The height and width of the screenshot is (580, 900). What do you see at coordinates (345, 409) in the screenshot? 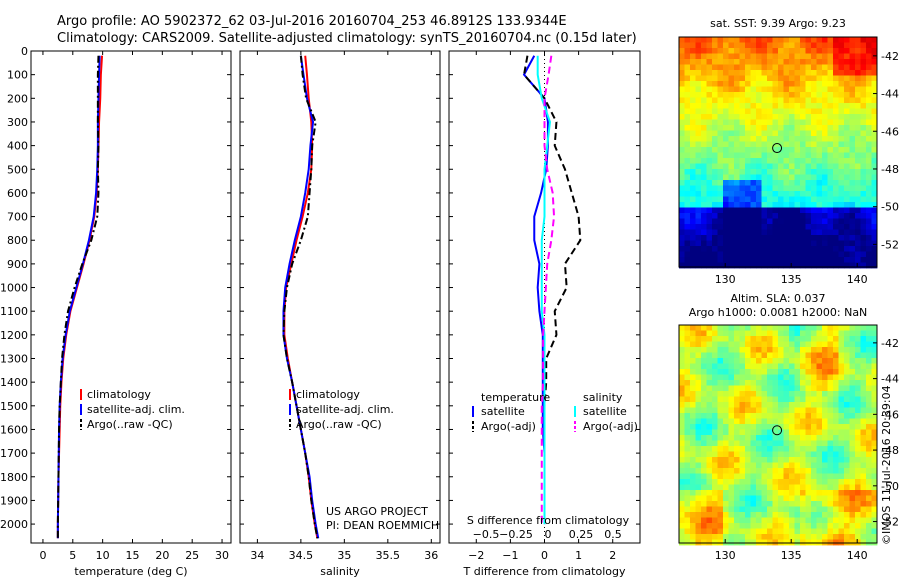
I see `salinity-legend-label: satellite-adj. clim.` at bounding box center [345, 409].